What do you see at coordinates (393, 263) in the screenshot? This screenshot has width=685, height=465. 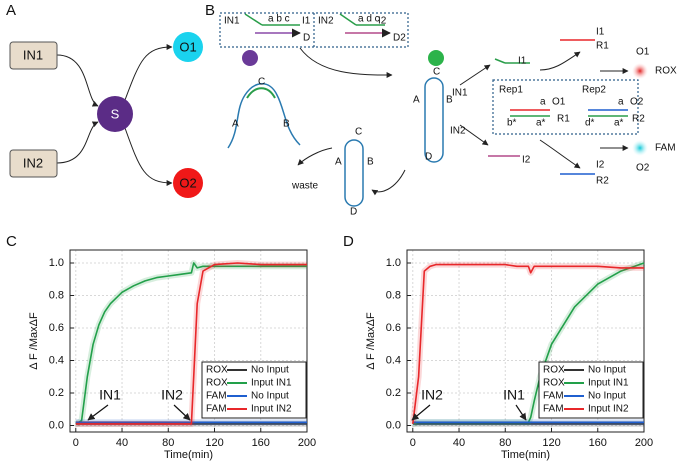 I see `y-tick-label: 1.0` at bounding box center [393, 263].